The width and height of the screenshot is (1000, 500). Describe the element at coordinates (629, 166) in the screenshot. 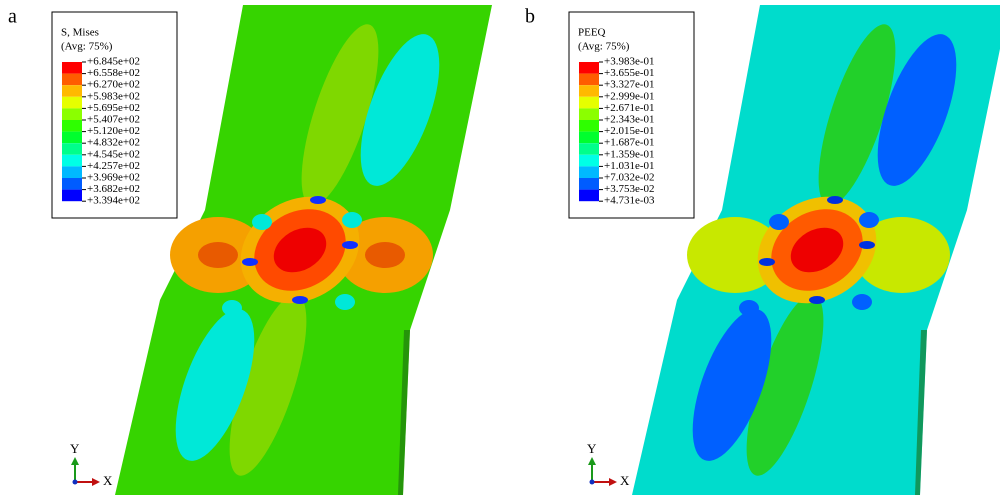

I see `legend-level: +1.031e-01` at that location.